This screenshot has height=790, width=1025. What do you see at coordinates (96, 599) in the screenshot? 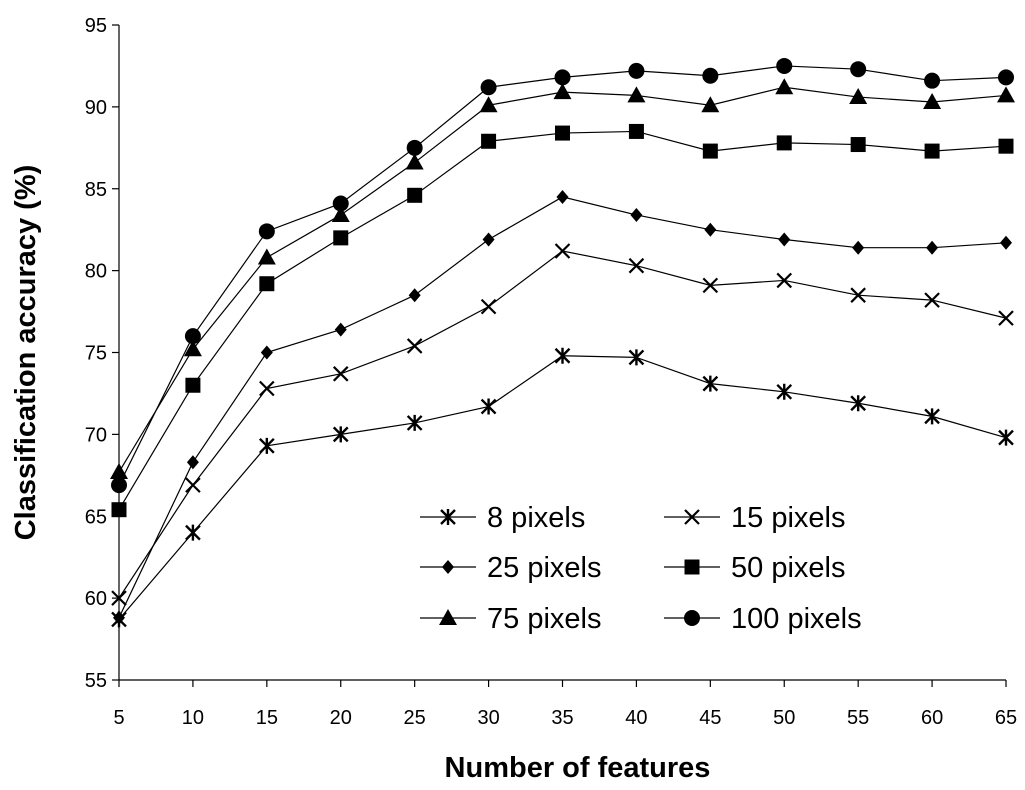
I see `y-tick-label: 60` at bounding box center [96, 599].